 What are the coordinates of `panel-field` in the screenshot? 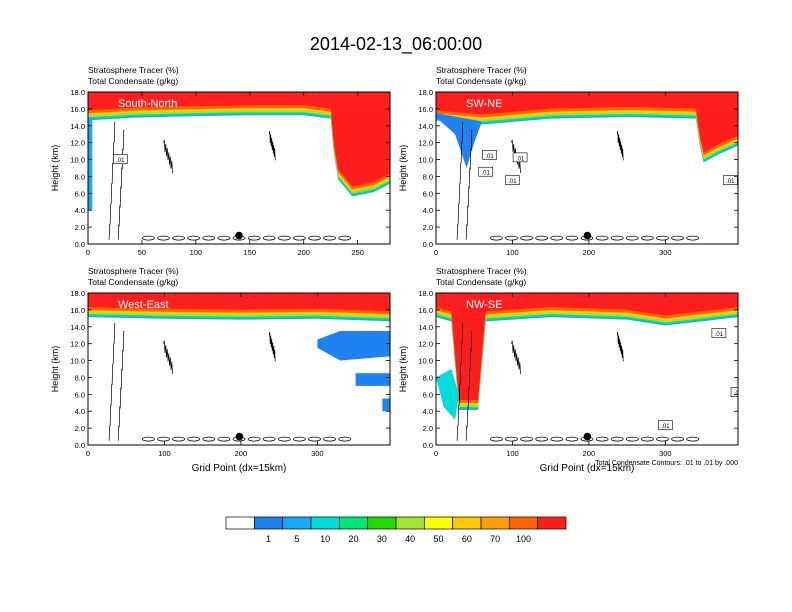 It's located at (239, 369).